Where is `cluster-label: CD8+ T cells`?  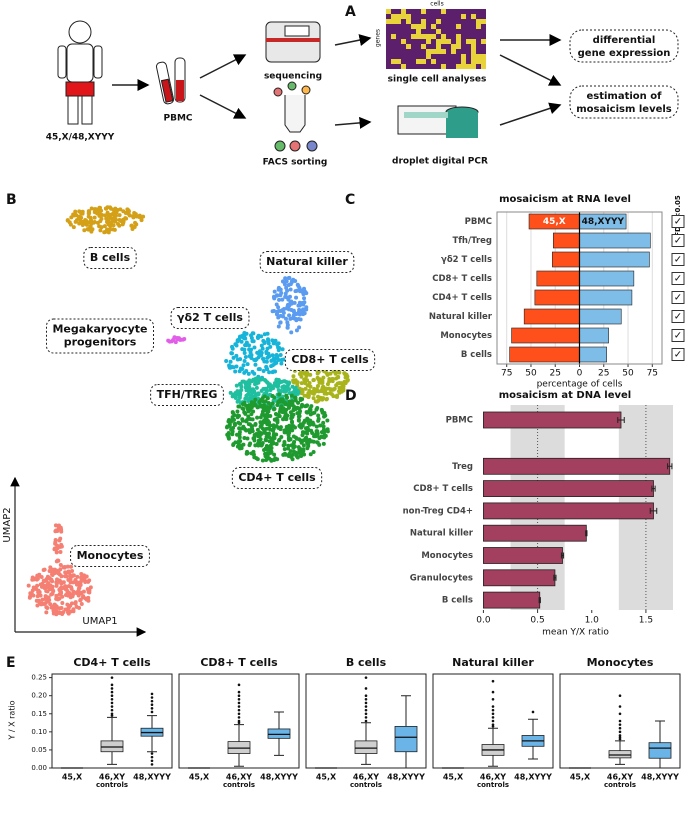 cluster-label: CD8+ T cells is located at coordinates (330, 360).